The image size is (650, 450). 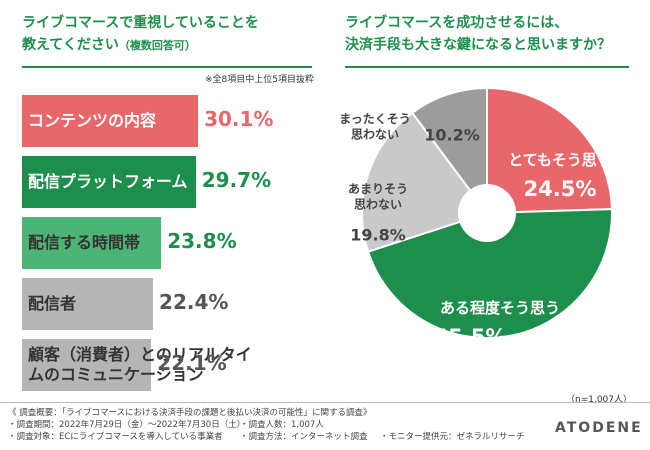 I want to click on slice-value: 24.5%, so click(x=560, y=189).